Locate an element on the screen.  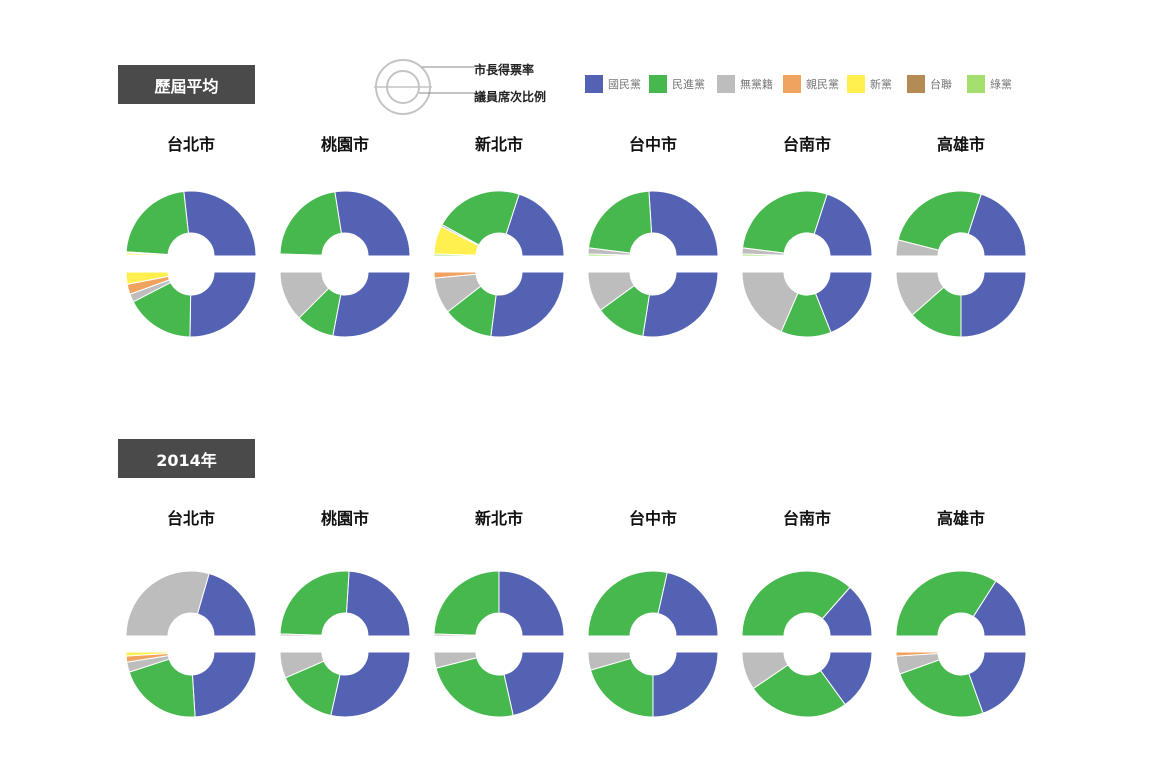
legend-label: 國民黨 is located at coordinates (624, 84).